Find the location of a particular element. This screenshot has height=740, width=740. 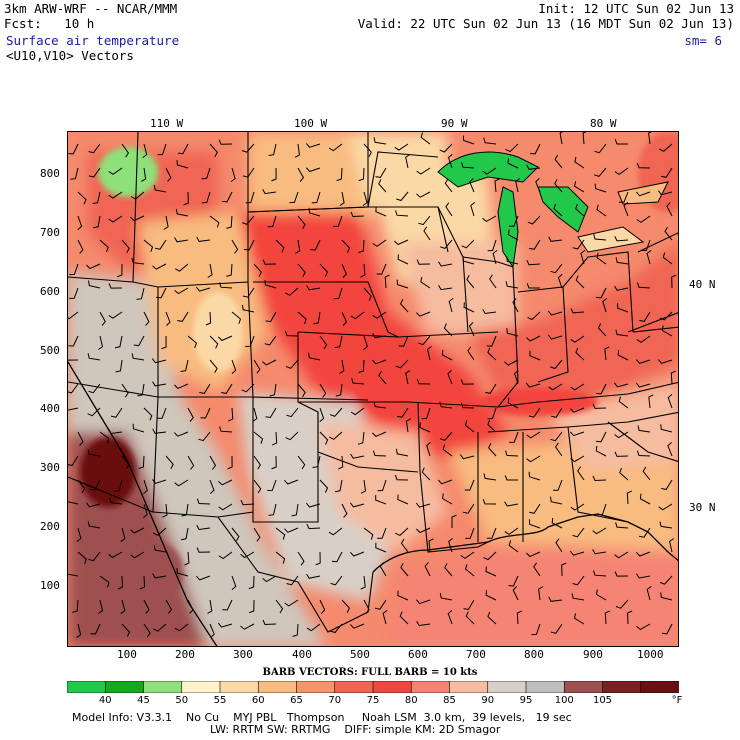

y-tick-label: 100 is located at coordinates (50, 585).